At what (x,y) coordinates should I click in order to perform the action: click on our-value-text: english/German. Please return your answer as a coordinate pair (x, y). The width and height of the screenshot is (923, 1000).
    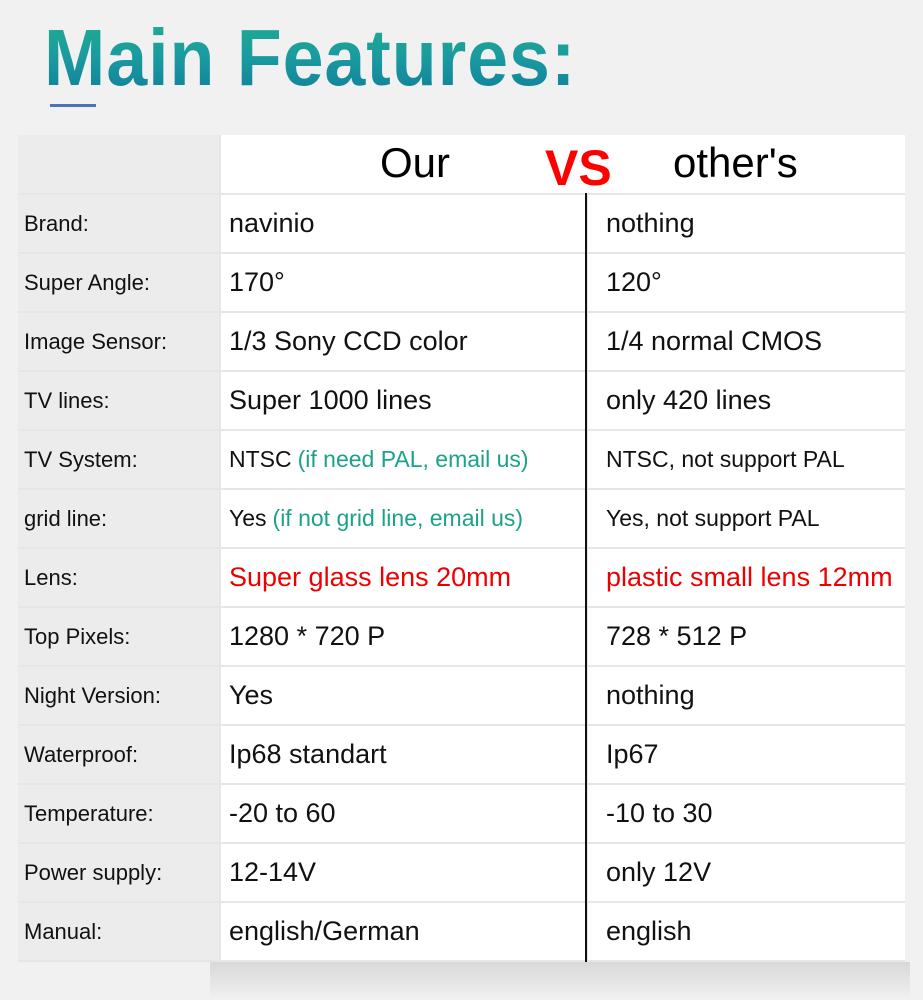
    Looking at the image, I should click on (324, 931).